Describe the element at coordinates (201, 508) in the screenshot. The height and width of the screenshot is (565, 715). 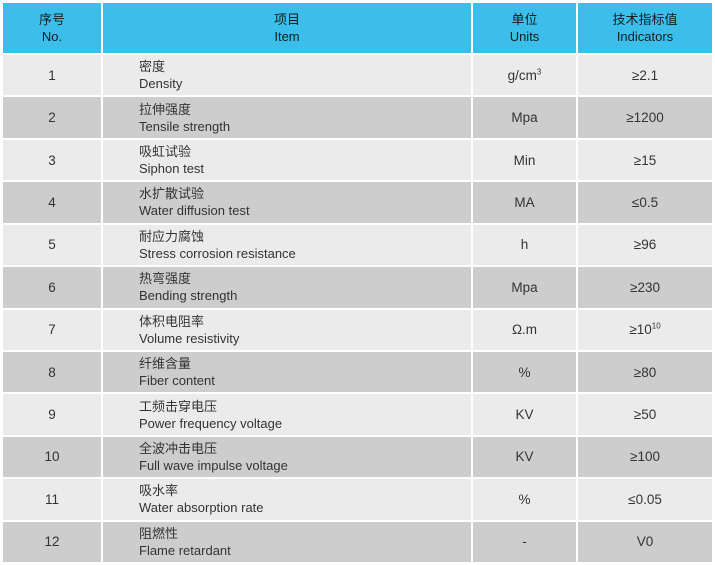
I see `item-name-en: Water absorption rate` at that location.